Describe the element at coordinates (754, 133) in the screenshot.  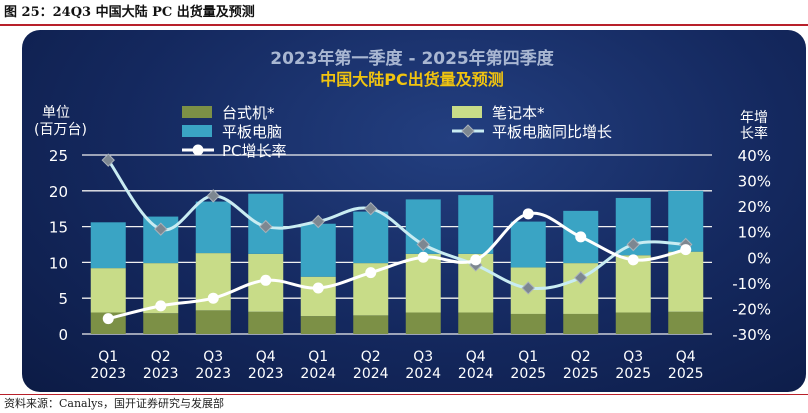
I see `y-axis-title-right: 长率` at that location.